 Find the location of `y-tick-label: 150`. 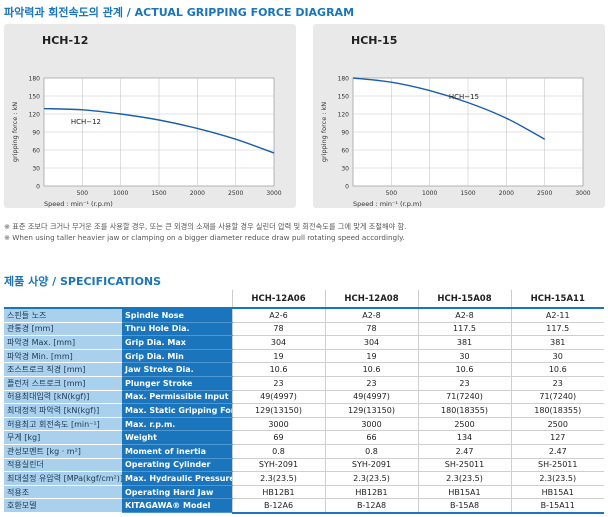

y-tick-label: 150 is located at coordinates (344, 97).